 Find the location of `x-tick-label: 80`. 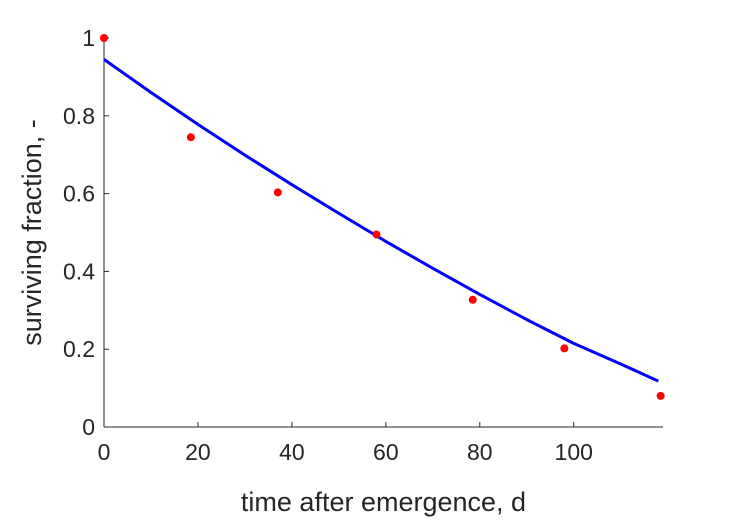

x-tick-label: 80 is located at coordinates (480, 452).